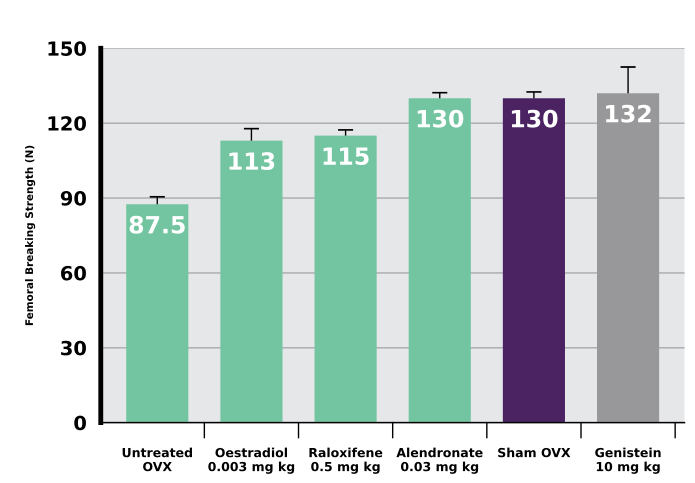 The height and width of the screenshot is (483, 695). Describe the element at coordinates (251, 161) in the screenshot. I see `data-label: 113` at that location.